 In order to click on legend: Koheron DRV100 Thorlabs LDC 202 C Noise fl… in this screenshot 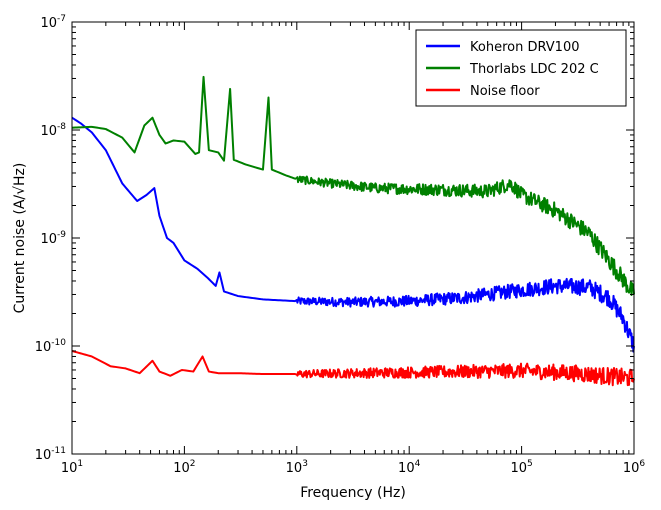, I will do `click(521, 68)`.